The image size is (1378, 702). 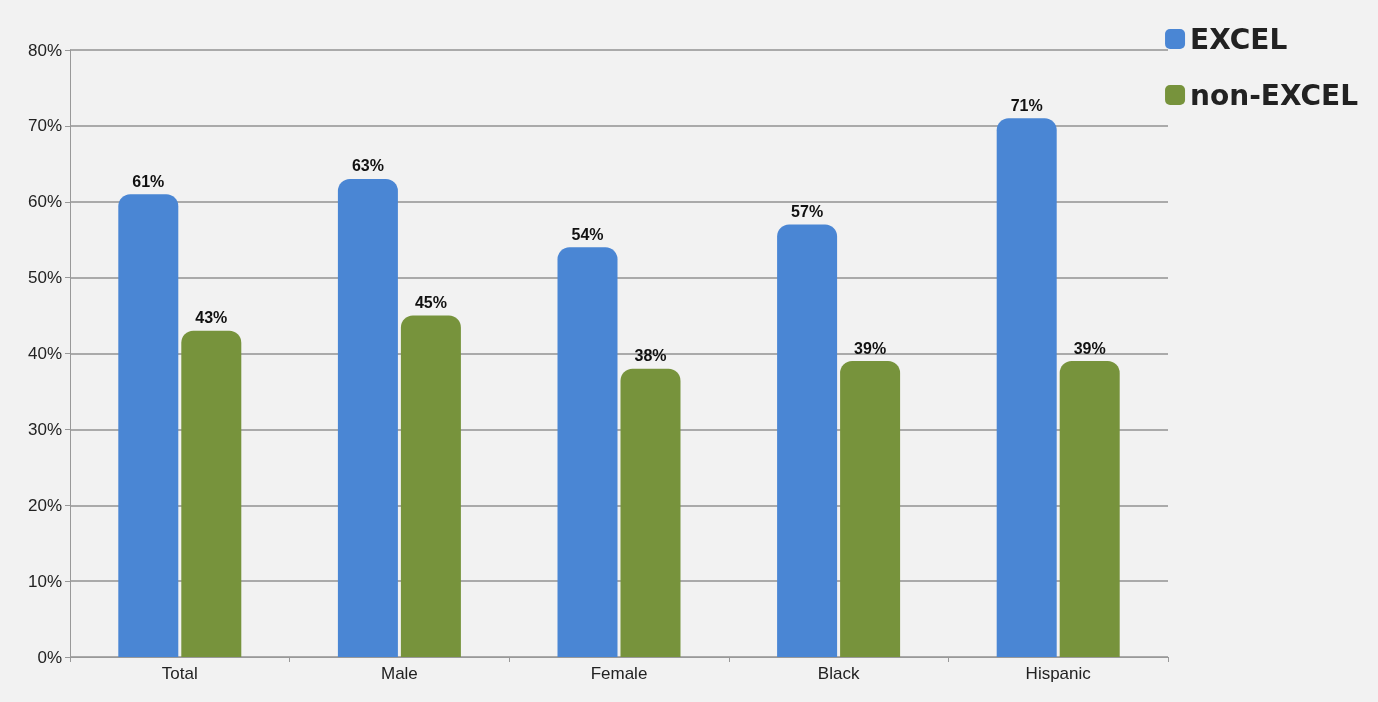 What do you see at coordinates (179, 673) in the screenshot?
I see `x-tick-label: Total` at bounding box center [179, 673].